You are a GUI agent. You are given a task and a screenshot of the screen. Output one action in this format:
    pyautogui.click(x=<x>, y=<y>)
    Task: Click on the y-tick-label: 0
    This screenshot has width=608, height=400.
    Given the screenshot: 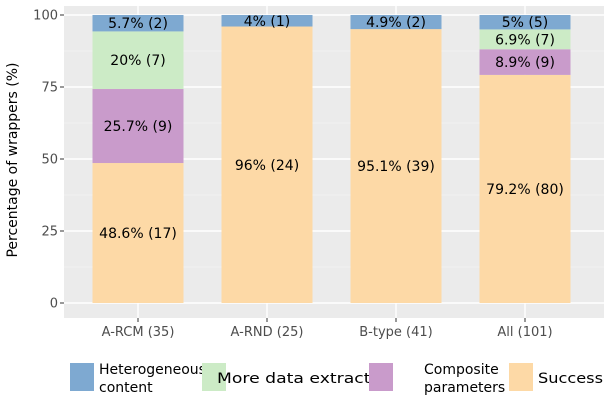 What is the action you would take?
    pyautogui.click(x=54, y=304)
    